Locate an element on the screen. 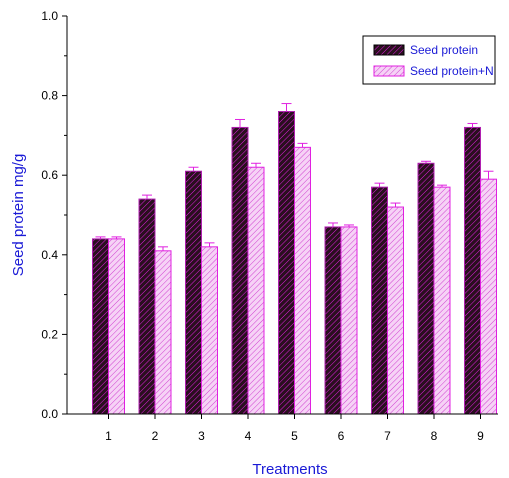  y-tick-label: 0.6 is located at coordinates (49, 175).